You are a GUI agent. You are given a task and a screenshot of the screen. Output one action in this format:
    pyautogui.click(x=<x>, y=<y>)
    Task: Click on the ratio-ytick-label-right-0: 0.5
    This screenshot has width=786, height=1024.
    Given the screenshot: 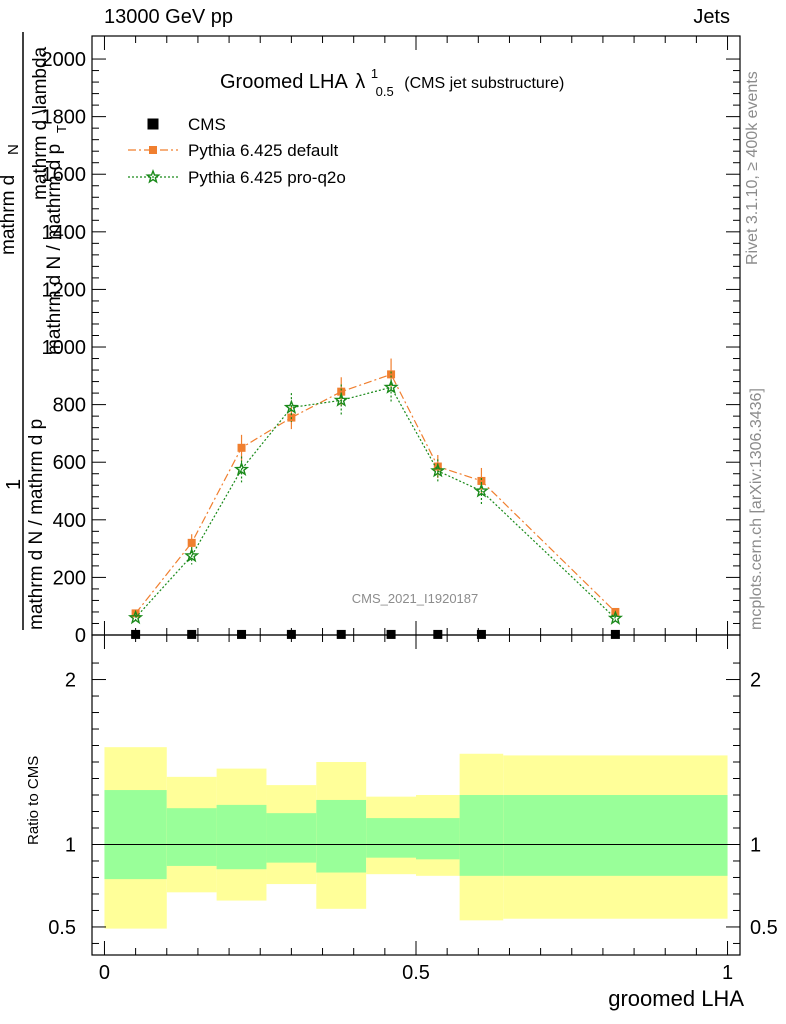 What is the action you would take?
    pyautogui.click(x=764, y=928)
    